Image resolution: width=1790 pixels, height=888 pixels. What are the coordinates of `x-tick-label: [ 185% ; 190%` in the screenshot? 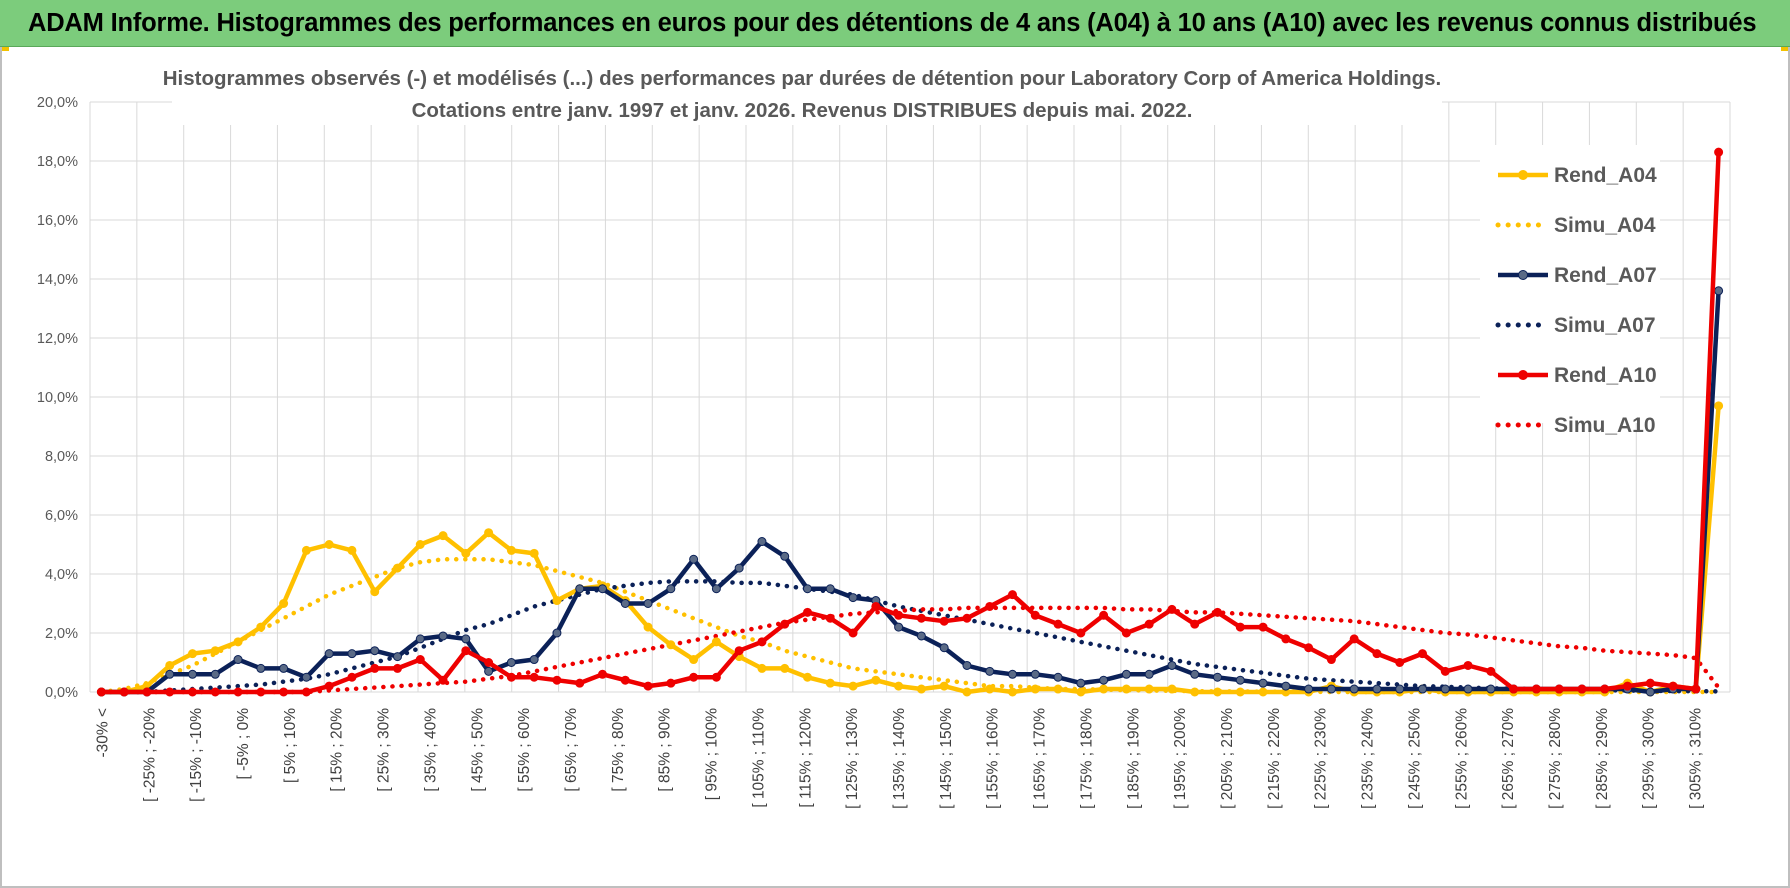 It's located at (1133, 758).